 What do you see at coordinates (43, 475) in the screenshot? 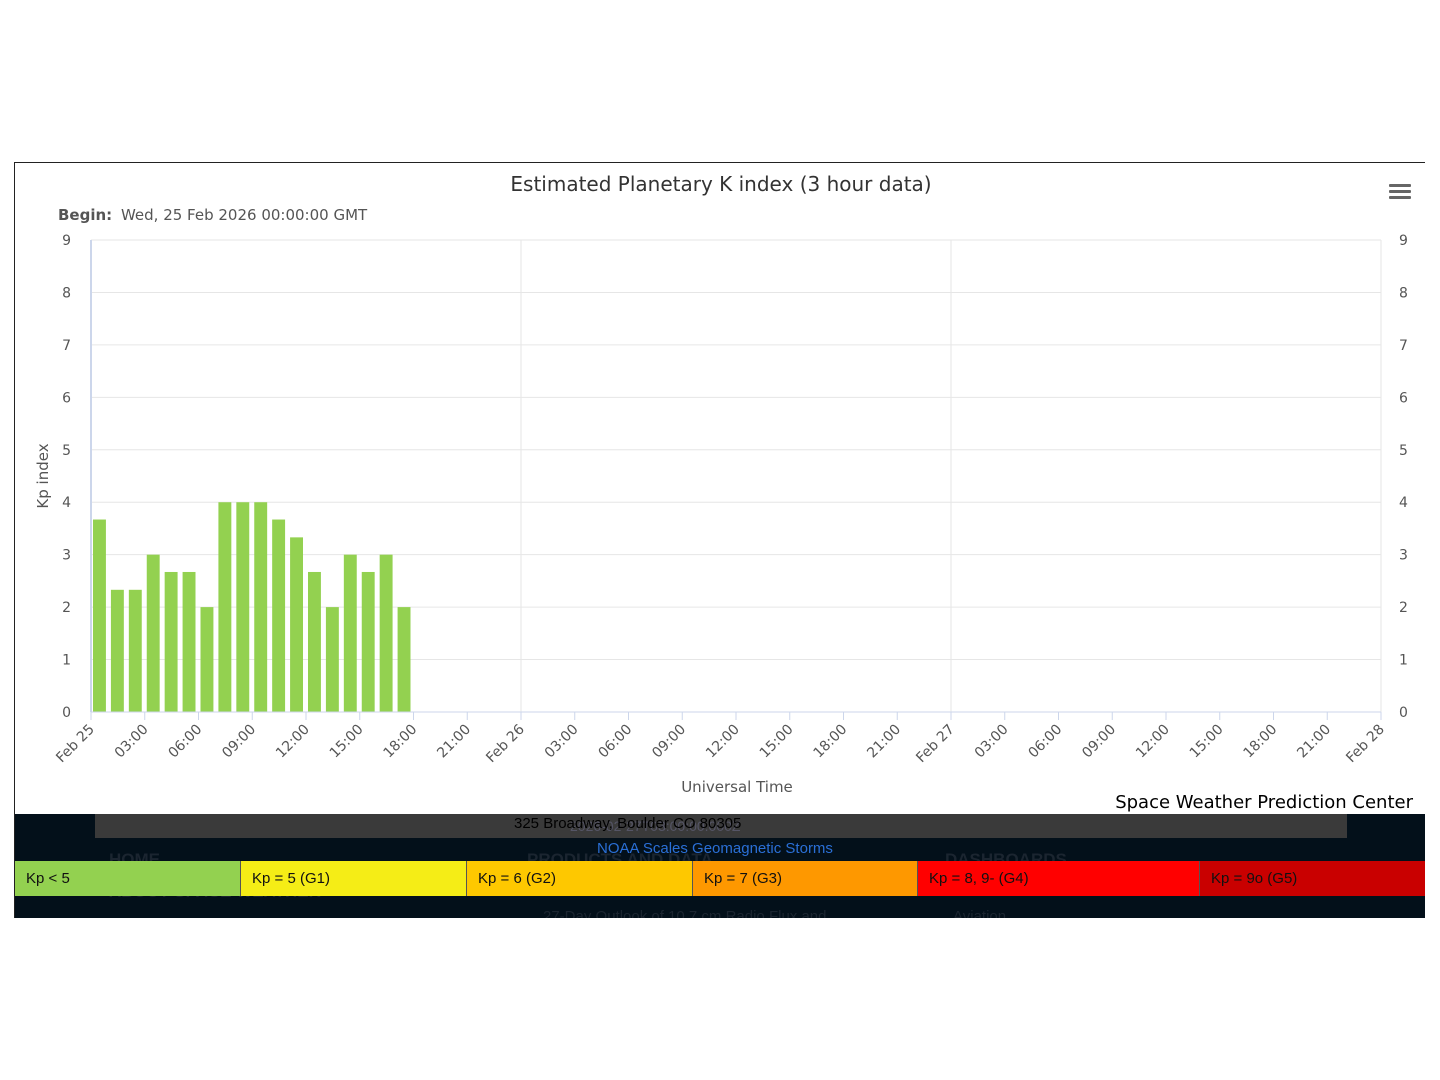
I see `y-axis-title: Kp index` at bounding box center [43, 475].